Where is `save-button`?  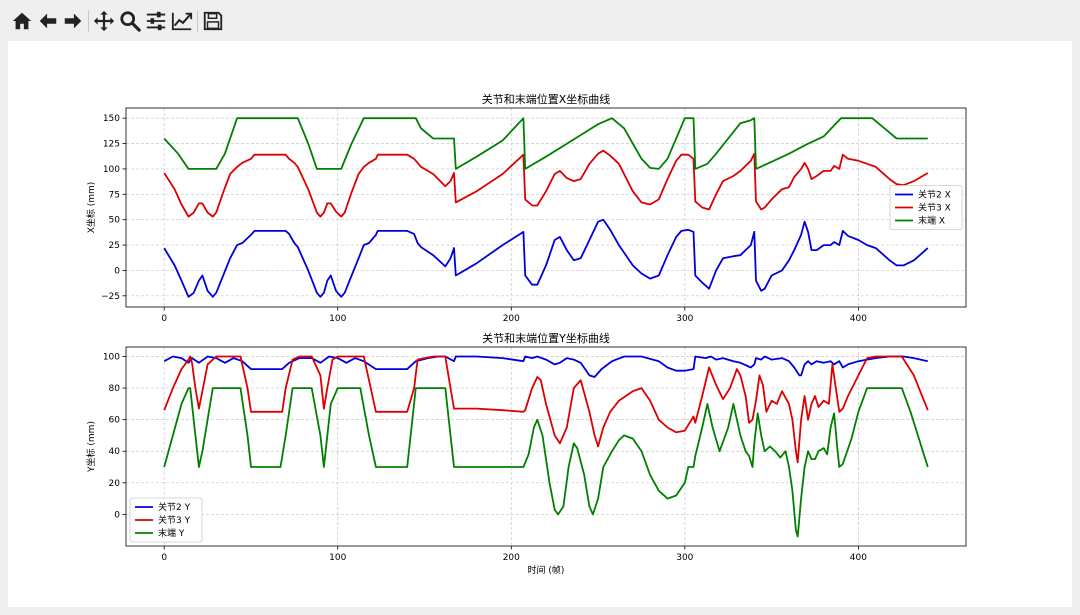 save-button is located at coordinates (213, 21).